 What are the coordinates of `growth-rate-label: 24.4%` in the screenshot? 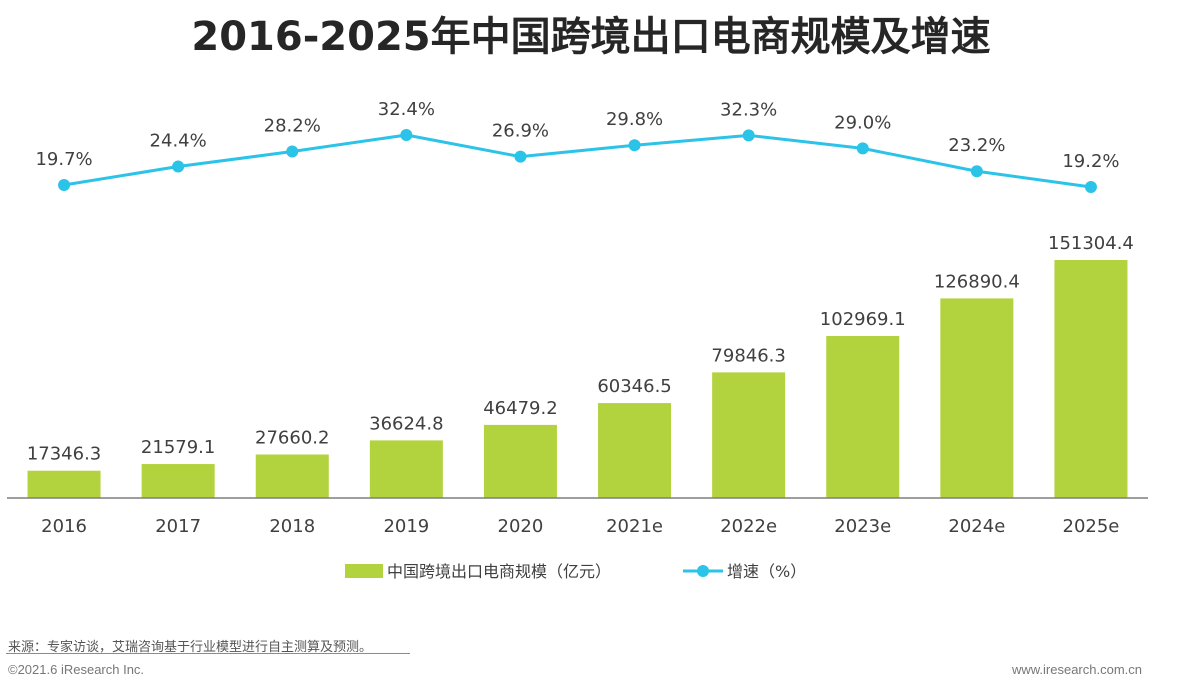 It's located at (178, 141).